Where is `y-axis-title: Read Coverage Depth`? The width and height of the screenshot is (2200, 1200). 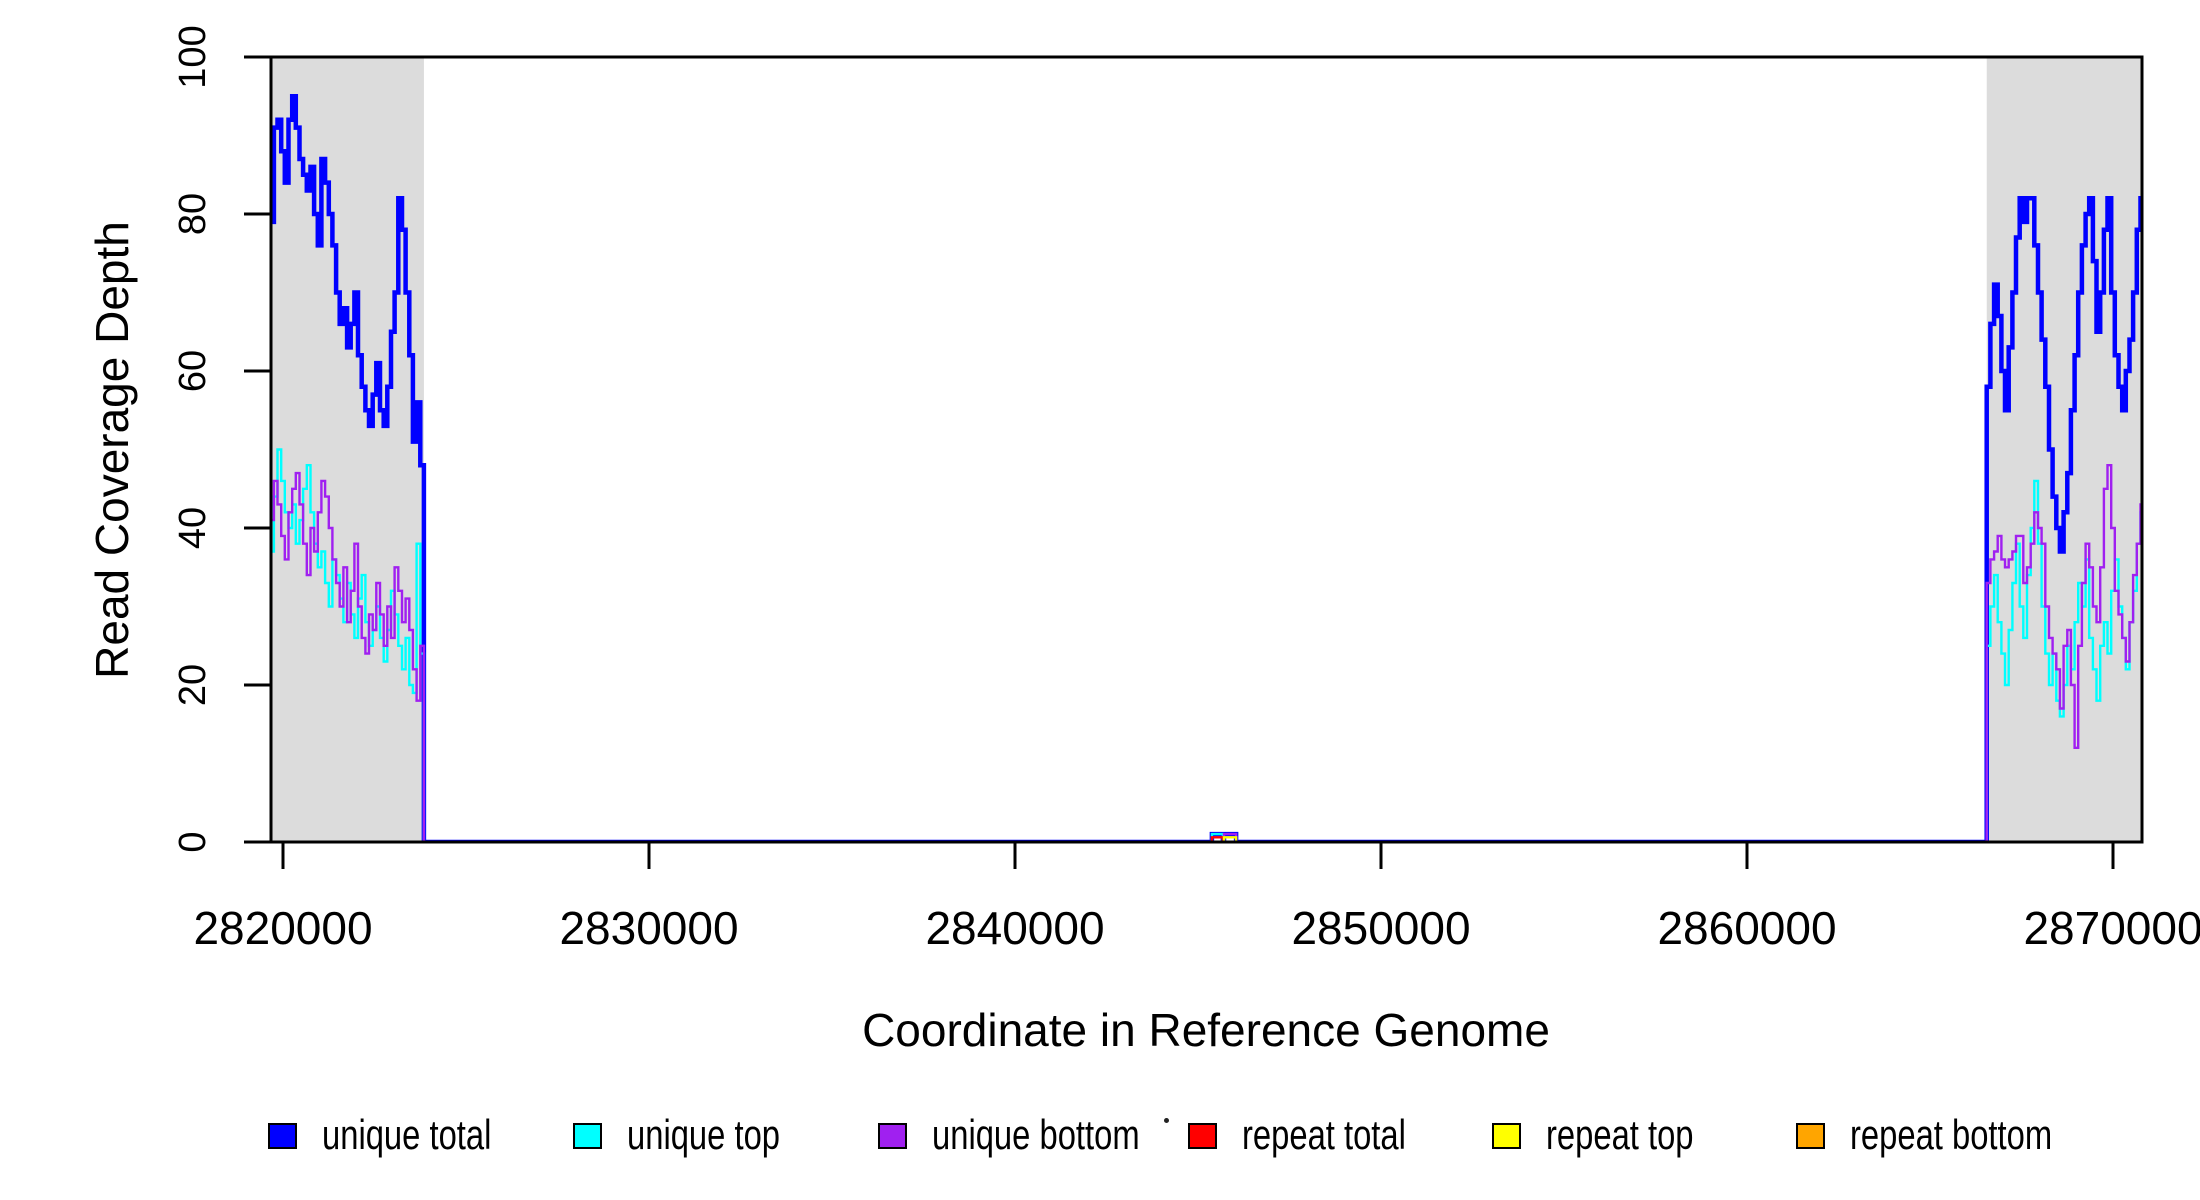
y-axis-title: Read Coverage Depth is located at coordinates (112, 450).